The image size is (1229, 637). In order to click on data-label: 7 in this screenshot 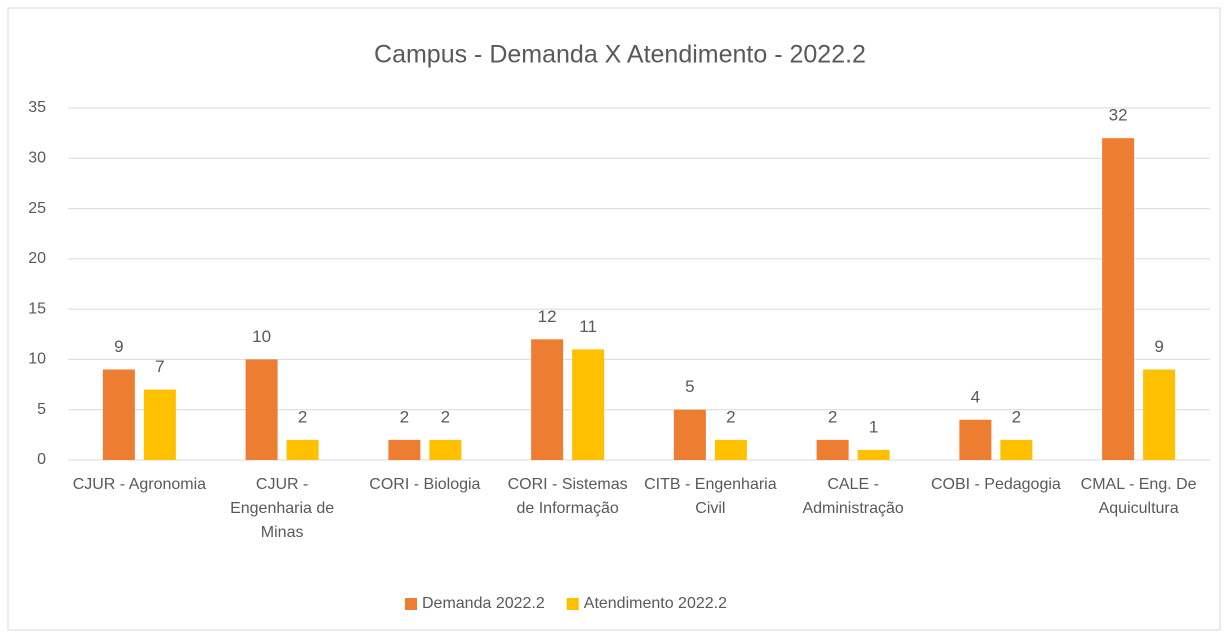, I will do `click(159, 366)`.